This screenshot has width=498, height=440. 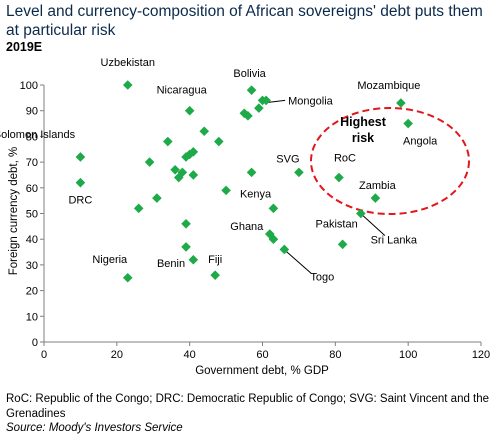 What do you see at coordinates (256, 194) in the screenshot?
I see `point-label: Kenya` at bounding box center [256, 194].